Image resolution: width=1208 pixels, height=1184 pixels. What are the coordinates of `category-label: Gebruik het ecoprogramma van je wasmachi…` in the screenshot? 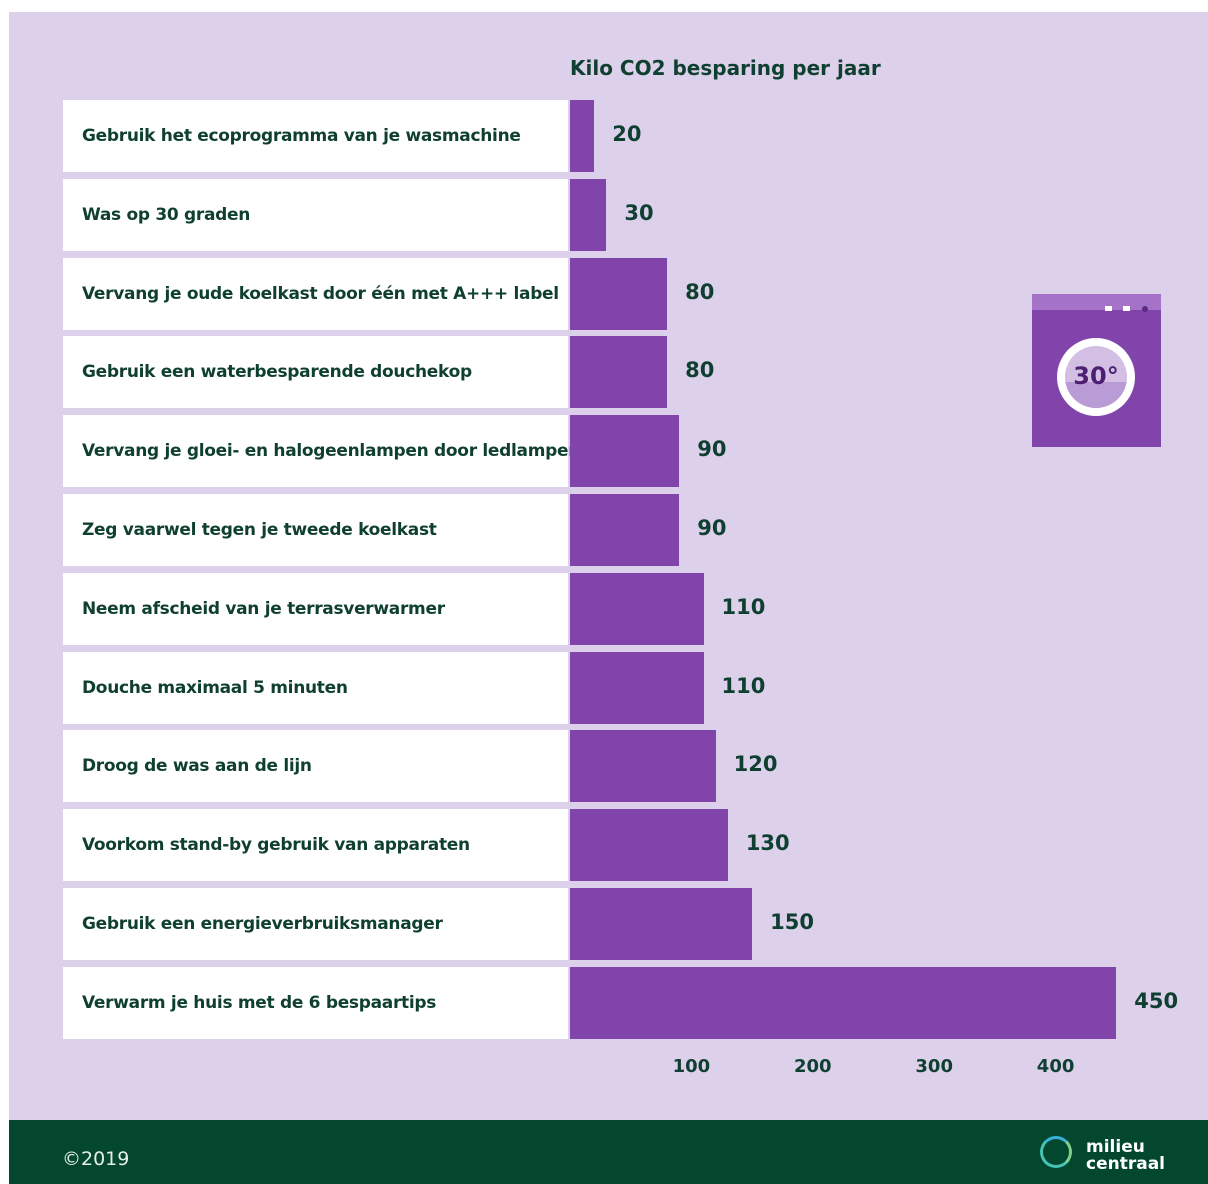 It's located at (315, 136).